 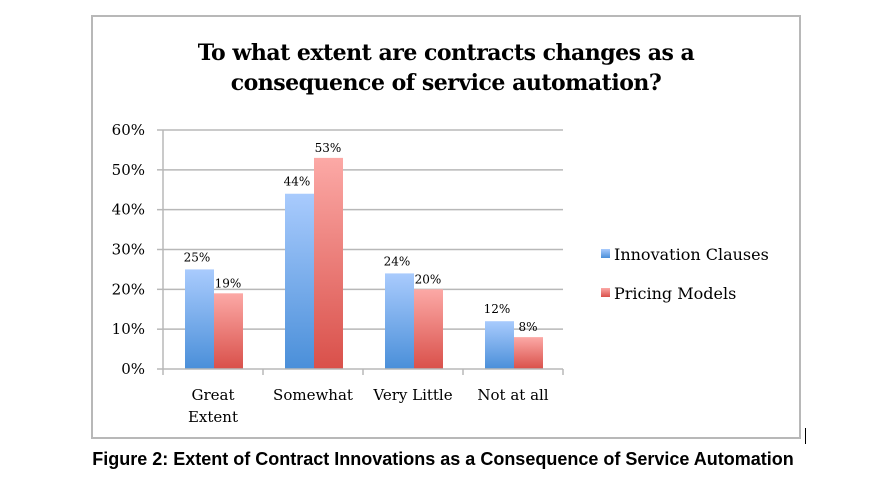 What do you see at coordinates (213, 417) in the screenshot?
I see `x-category-label: Extent` at bounding box center [213, 417].